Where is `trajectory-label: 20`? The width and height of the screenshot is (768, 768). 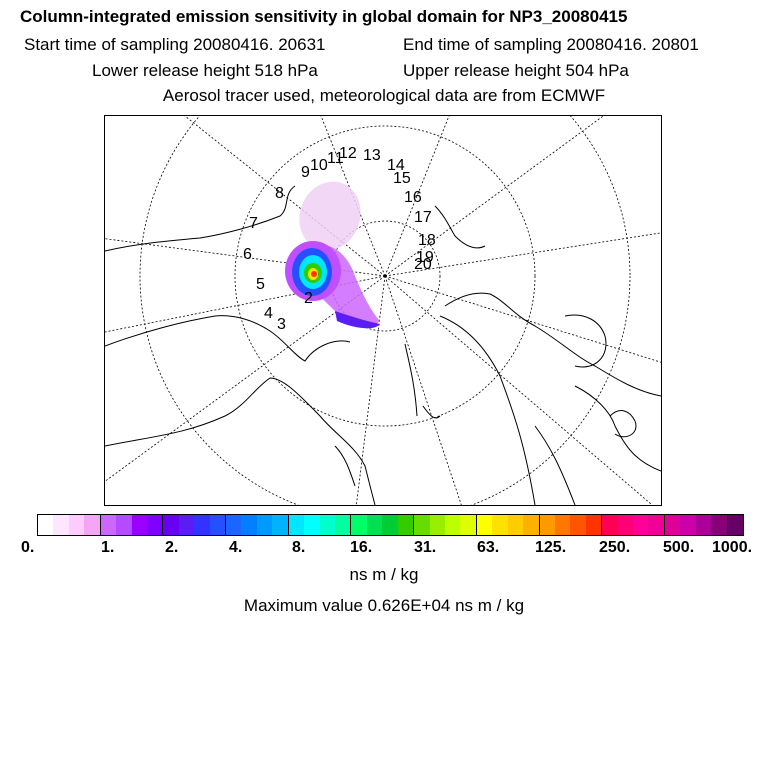 trajectory-label: 20 is located at coordinates (423, 264).